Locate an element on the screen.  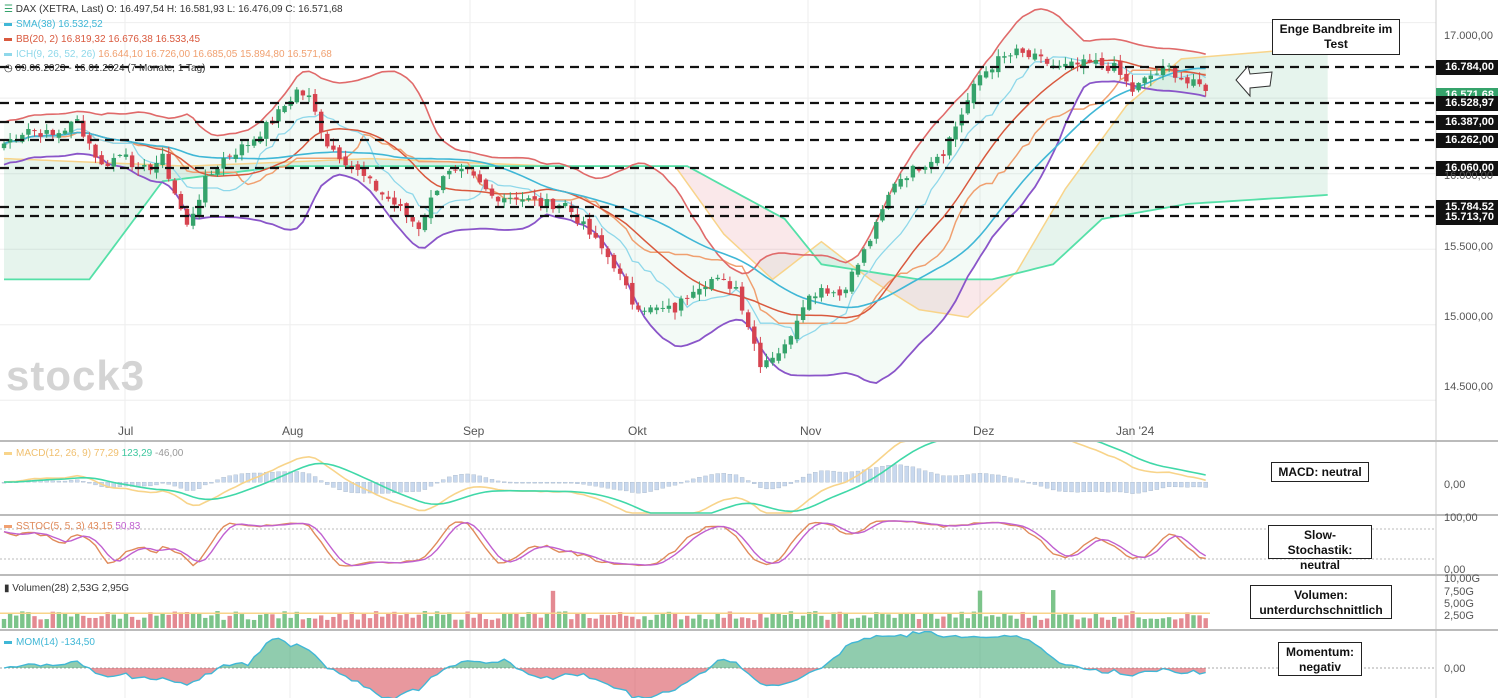
mom-positive-area is located at coordinates (605, 649).